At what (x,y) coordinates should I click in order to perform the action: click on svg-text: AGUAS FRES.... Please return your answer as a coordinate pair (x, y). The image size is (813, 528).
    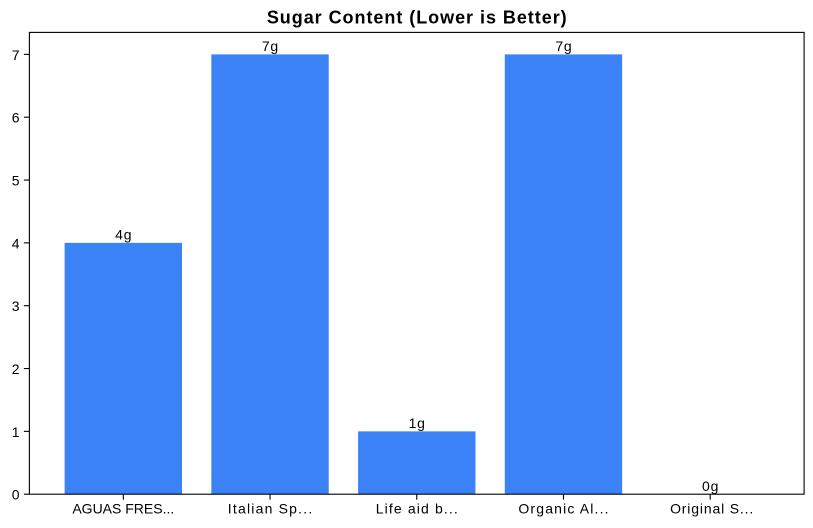
    Looking at the image, I should click on (123, 509).